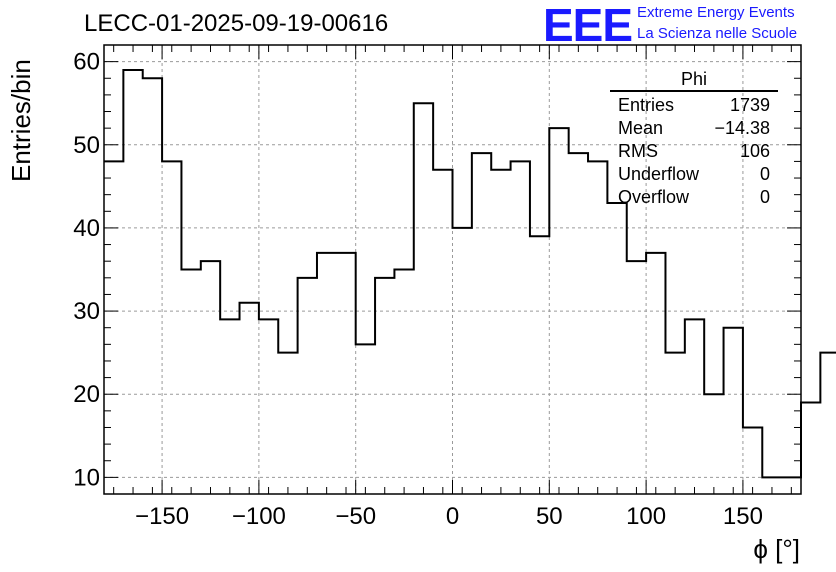 Image resolution: width=836 pixels, height=572 pixels. I want to click on stats-label: Overflow, so click(654, 197).